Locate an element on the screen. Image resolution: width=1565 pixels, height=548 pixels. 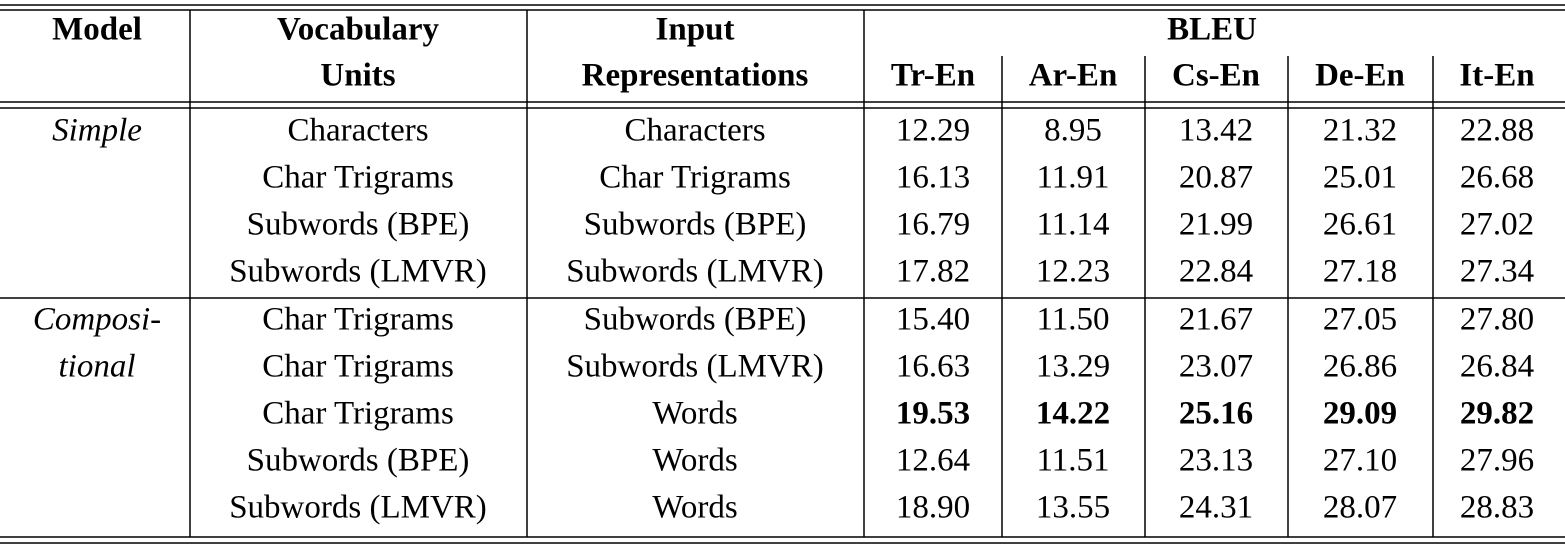
header-input: Input is located at coordinates (695, 30).